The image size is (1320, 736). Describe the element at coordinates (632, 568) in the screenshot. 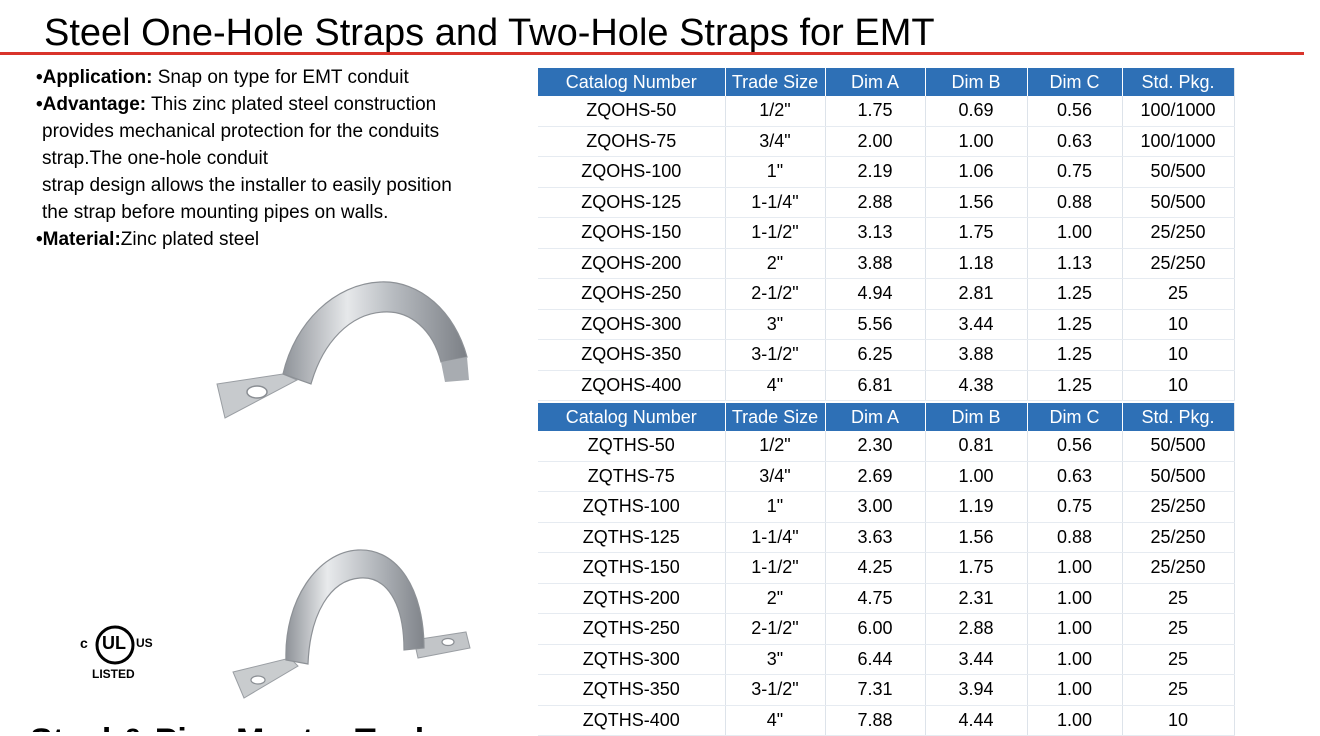

I see `table-cell: ZQTHS-150` at that location.